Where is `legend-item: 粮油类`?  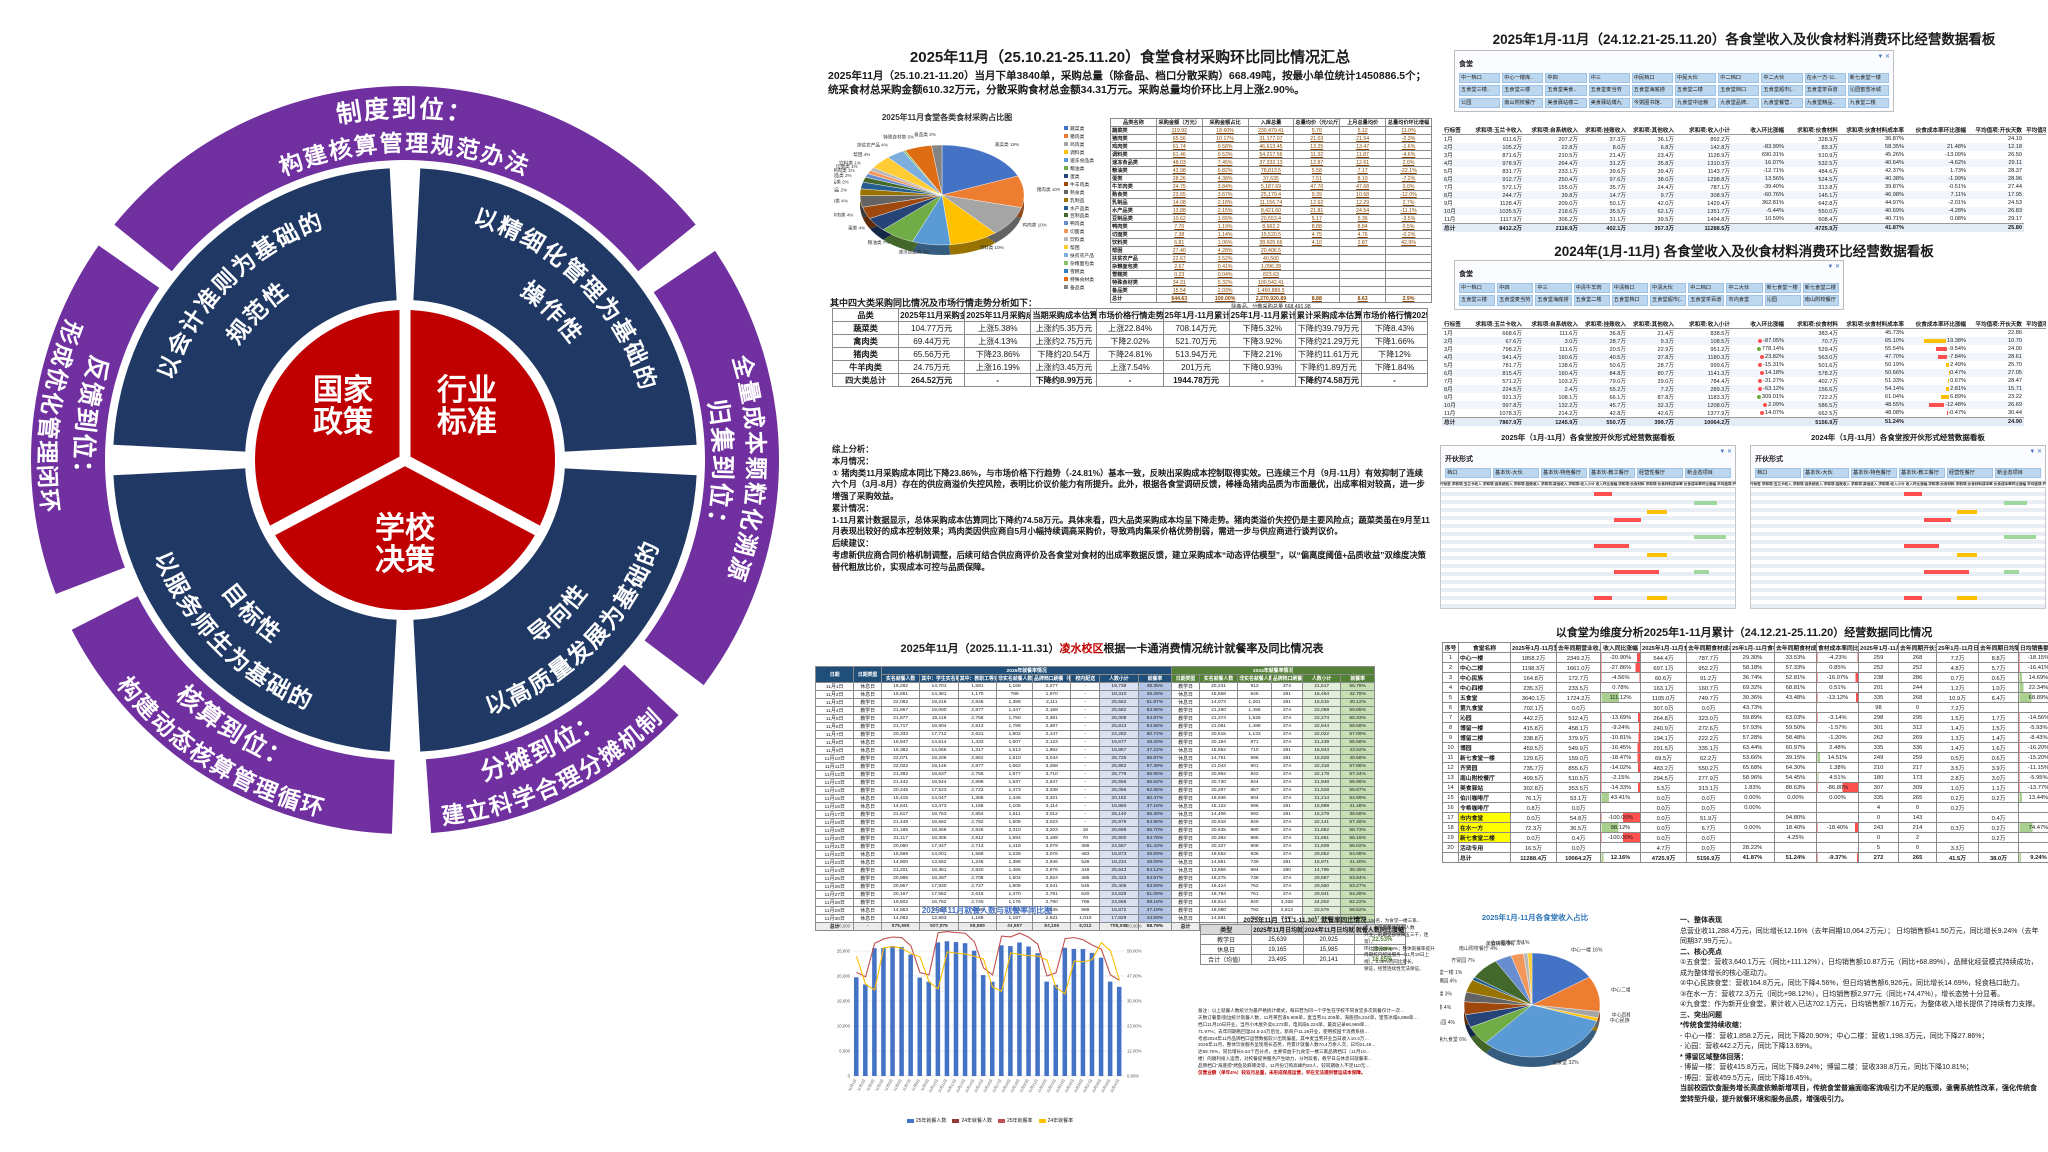
legend-item: 粮油类 is located at coordinates (1086, 169).